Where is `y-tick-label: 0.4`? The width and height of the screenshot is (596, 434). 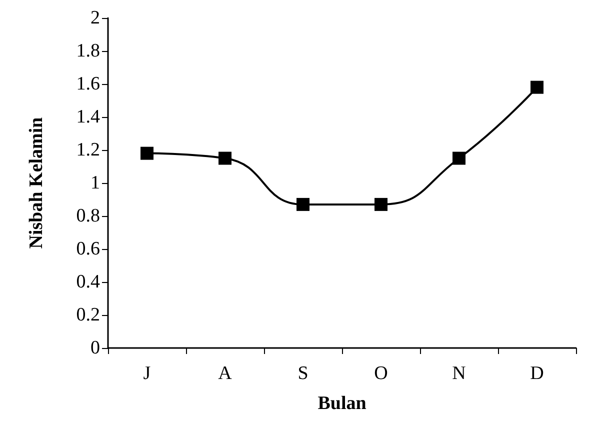 y-tick-label: 0.4 is located at coordinates (88, 282).